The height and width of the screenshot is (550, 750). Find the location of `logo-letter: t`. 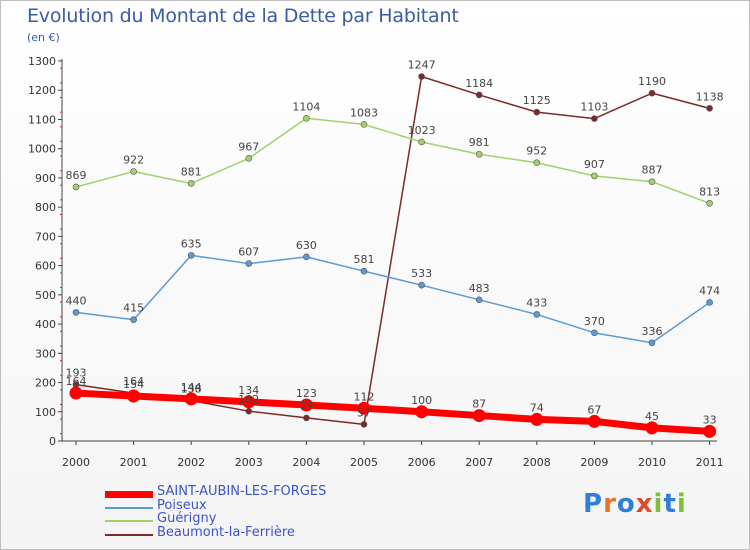

logo-letter: t is located at coordinates (670, 504).